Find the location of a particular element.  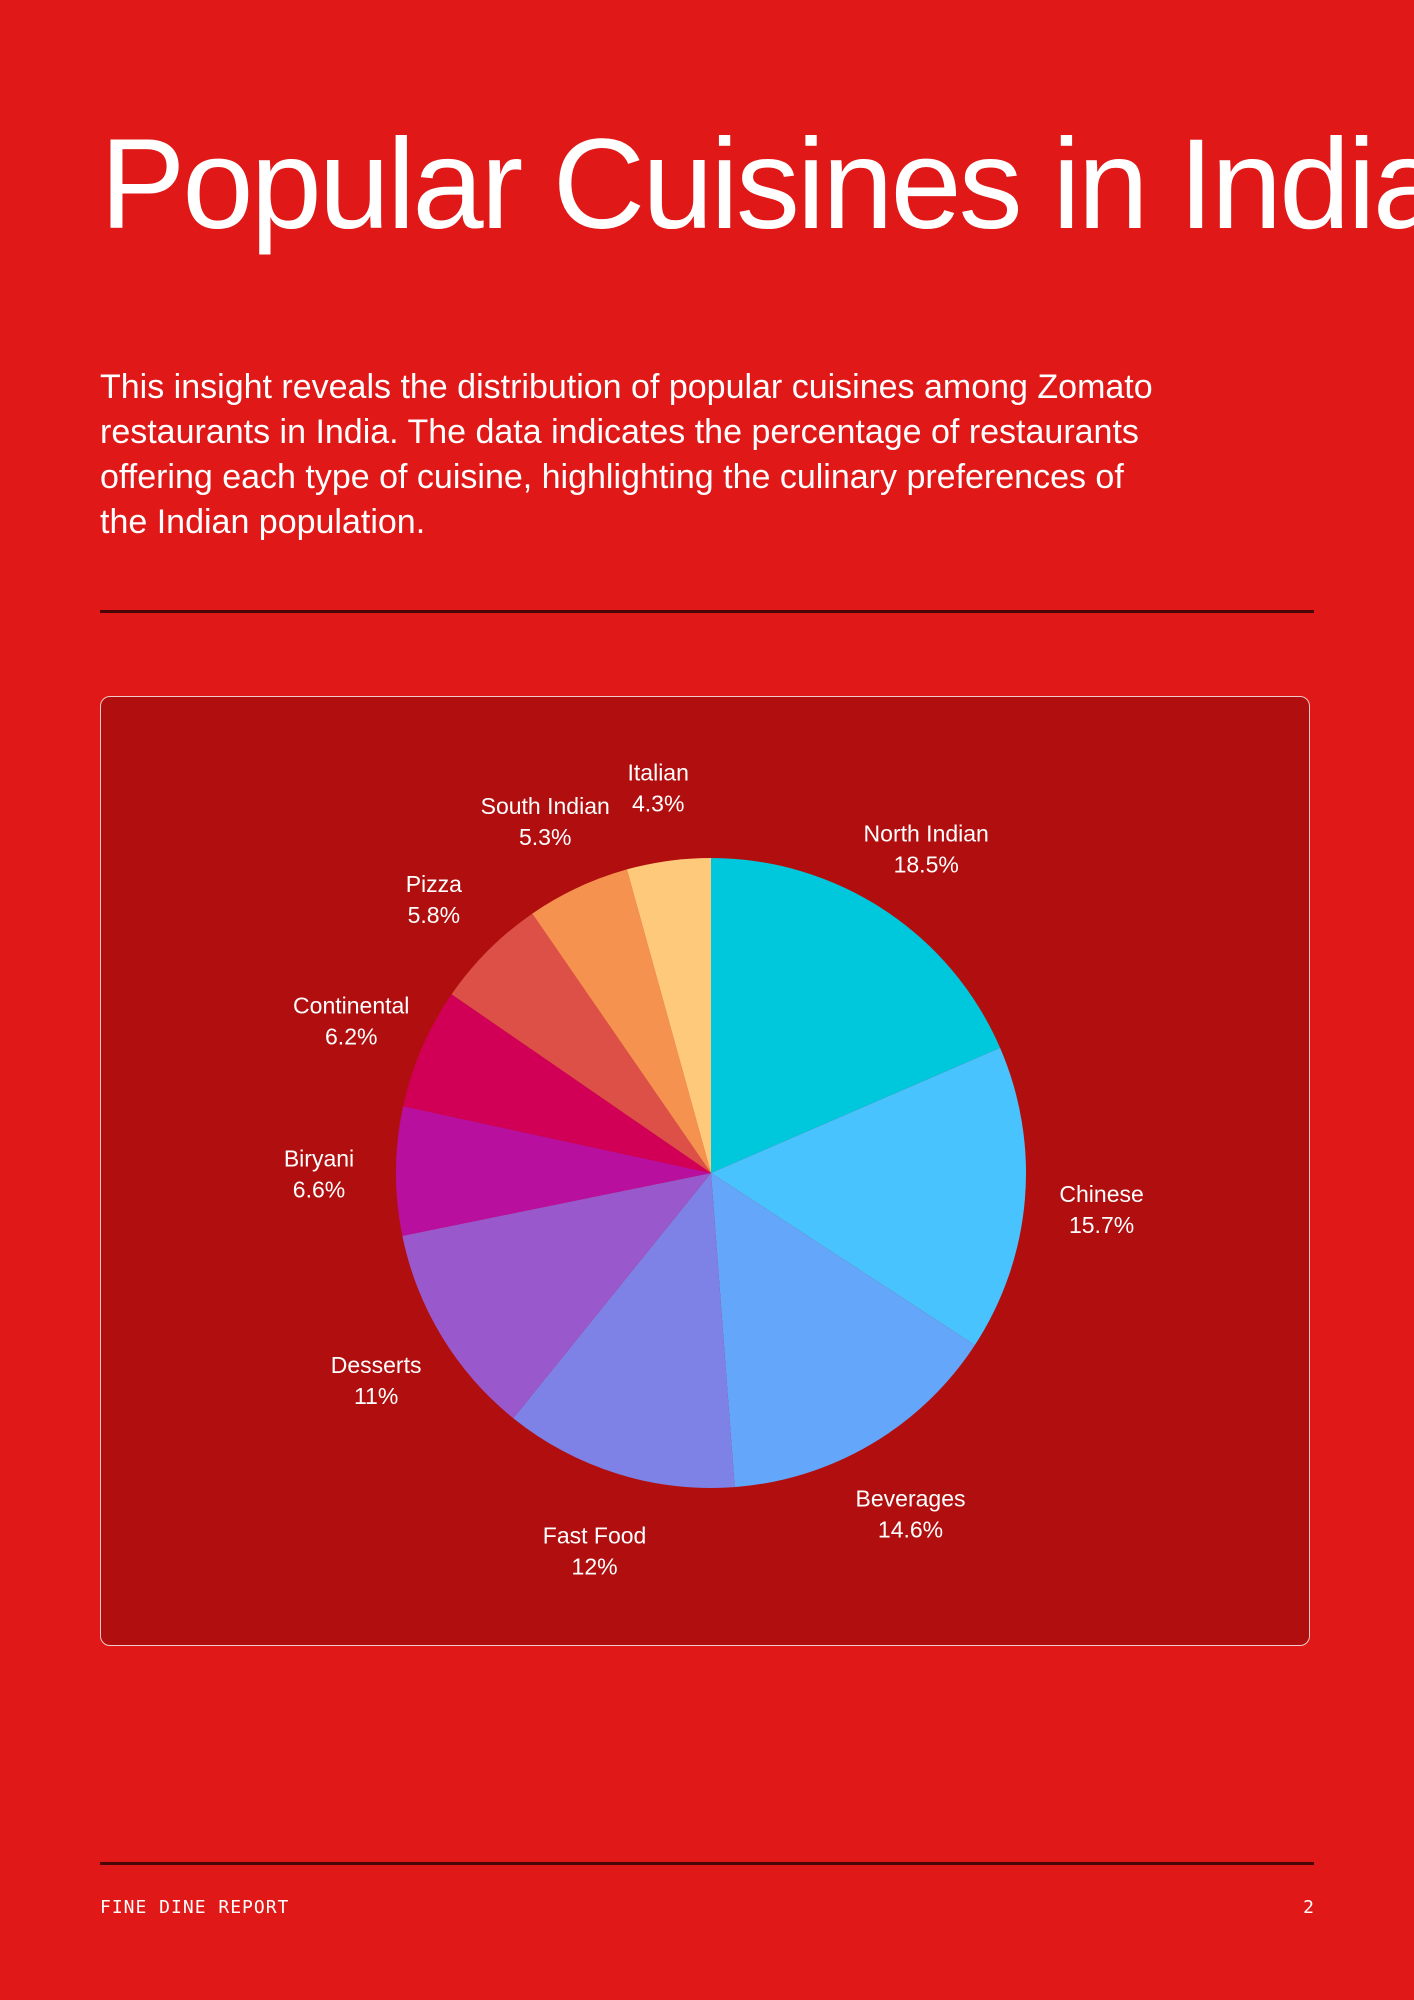

slice-label-chinese: Chinese is located at coordinates (1101, 1194).